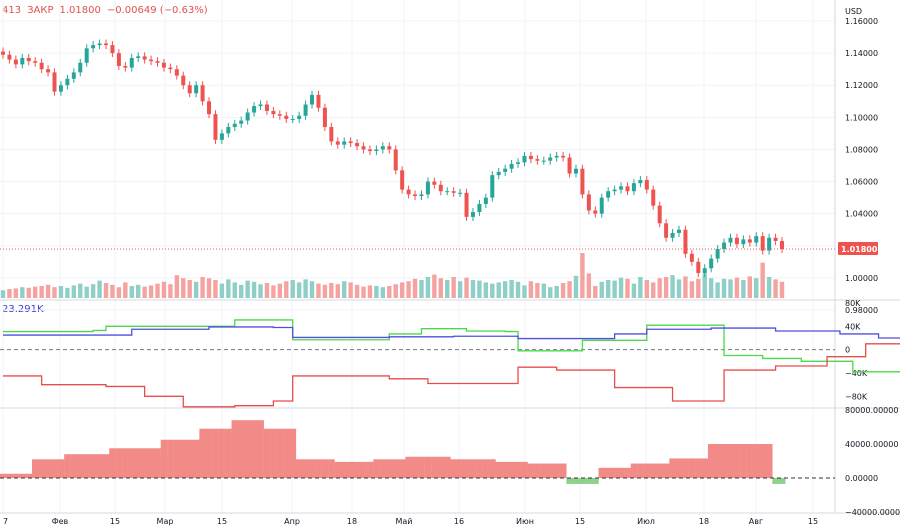 This screenshot has width=900, height=531. What do you see at coordinates (451, 346) in the screenshot?
I see `series-line-green` at bounding box center [451, 346].